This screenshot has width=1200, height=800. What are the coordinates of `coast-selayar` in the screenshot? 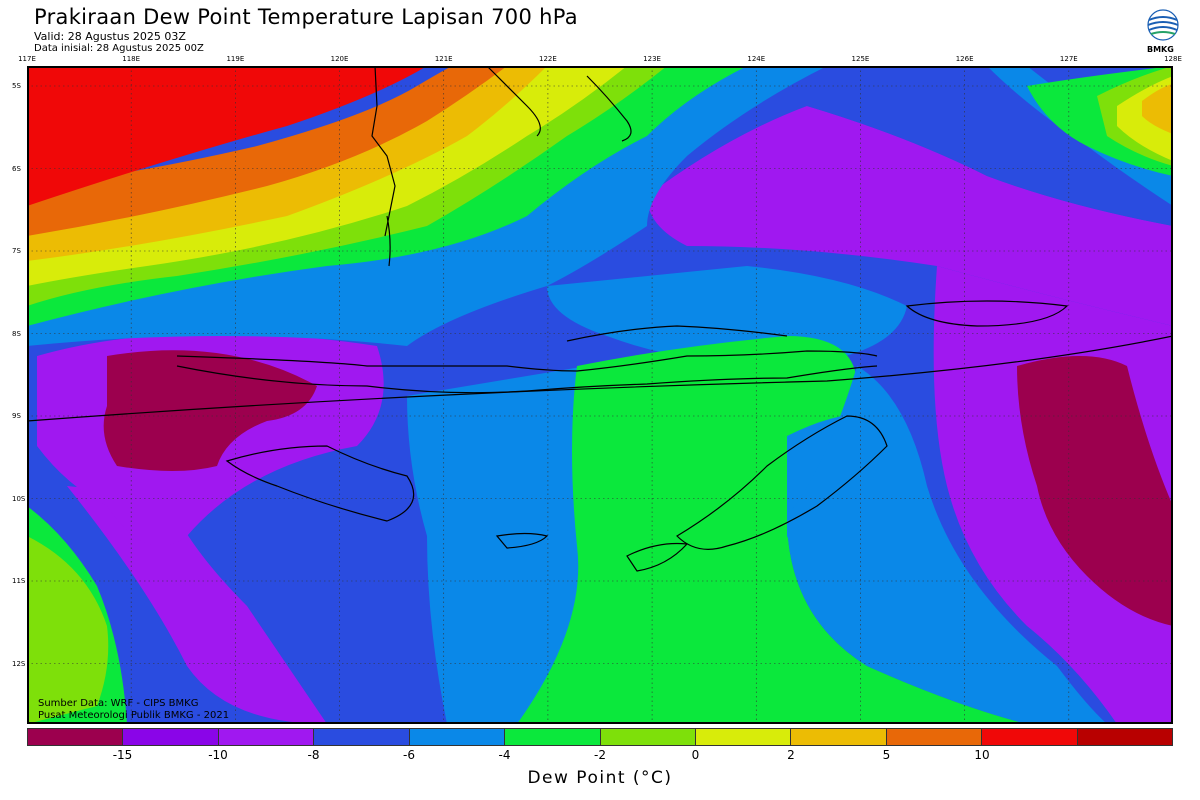 It's located at (388, 241).